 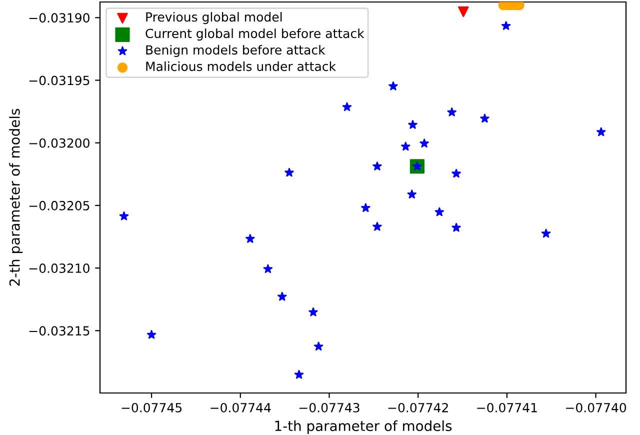 What do you see at coordinates (236, 51) in the screenshot?
I see `legend-label: Benign models before attack` at bounding box center [236, 51].